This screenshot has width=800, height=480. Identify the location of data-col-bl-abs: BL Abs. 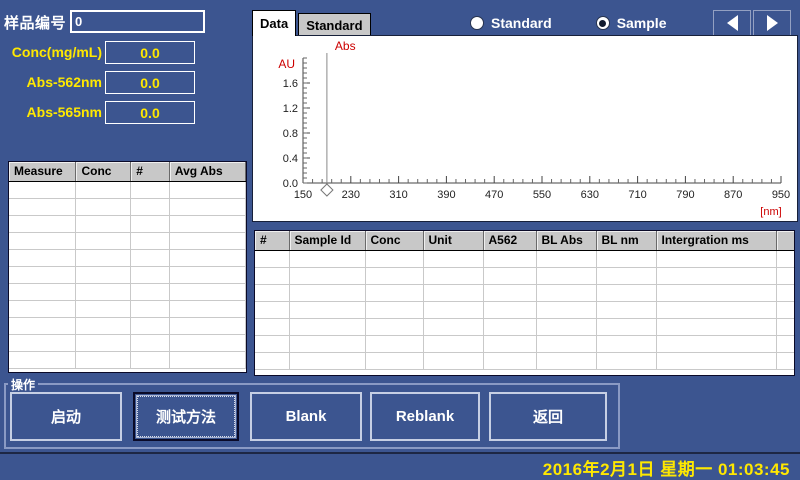
(566, 241).